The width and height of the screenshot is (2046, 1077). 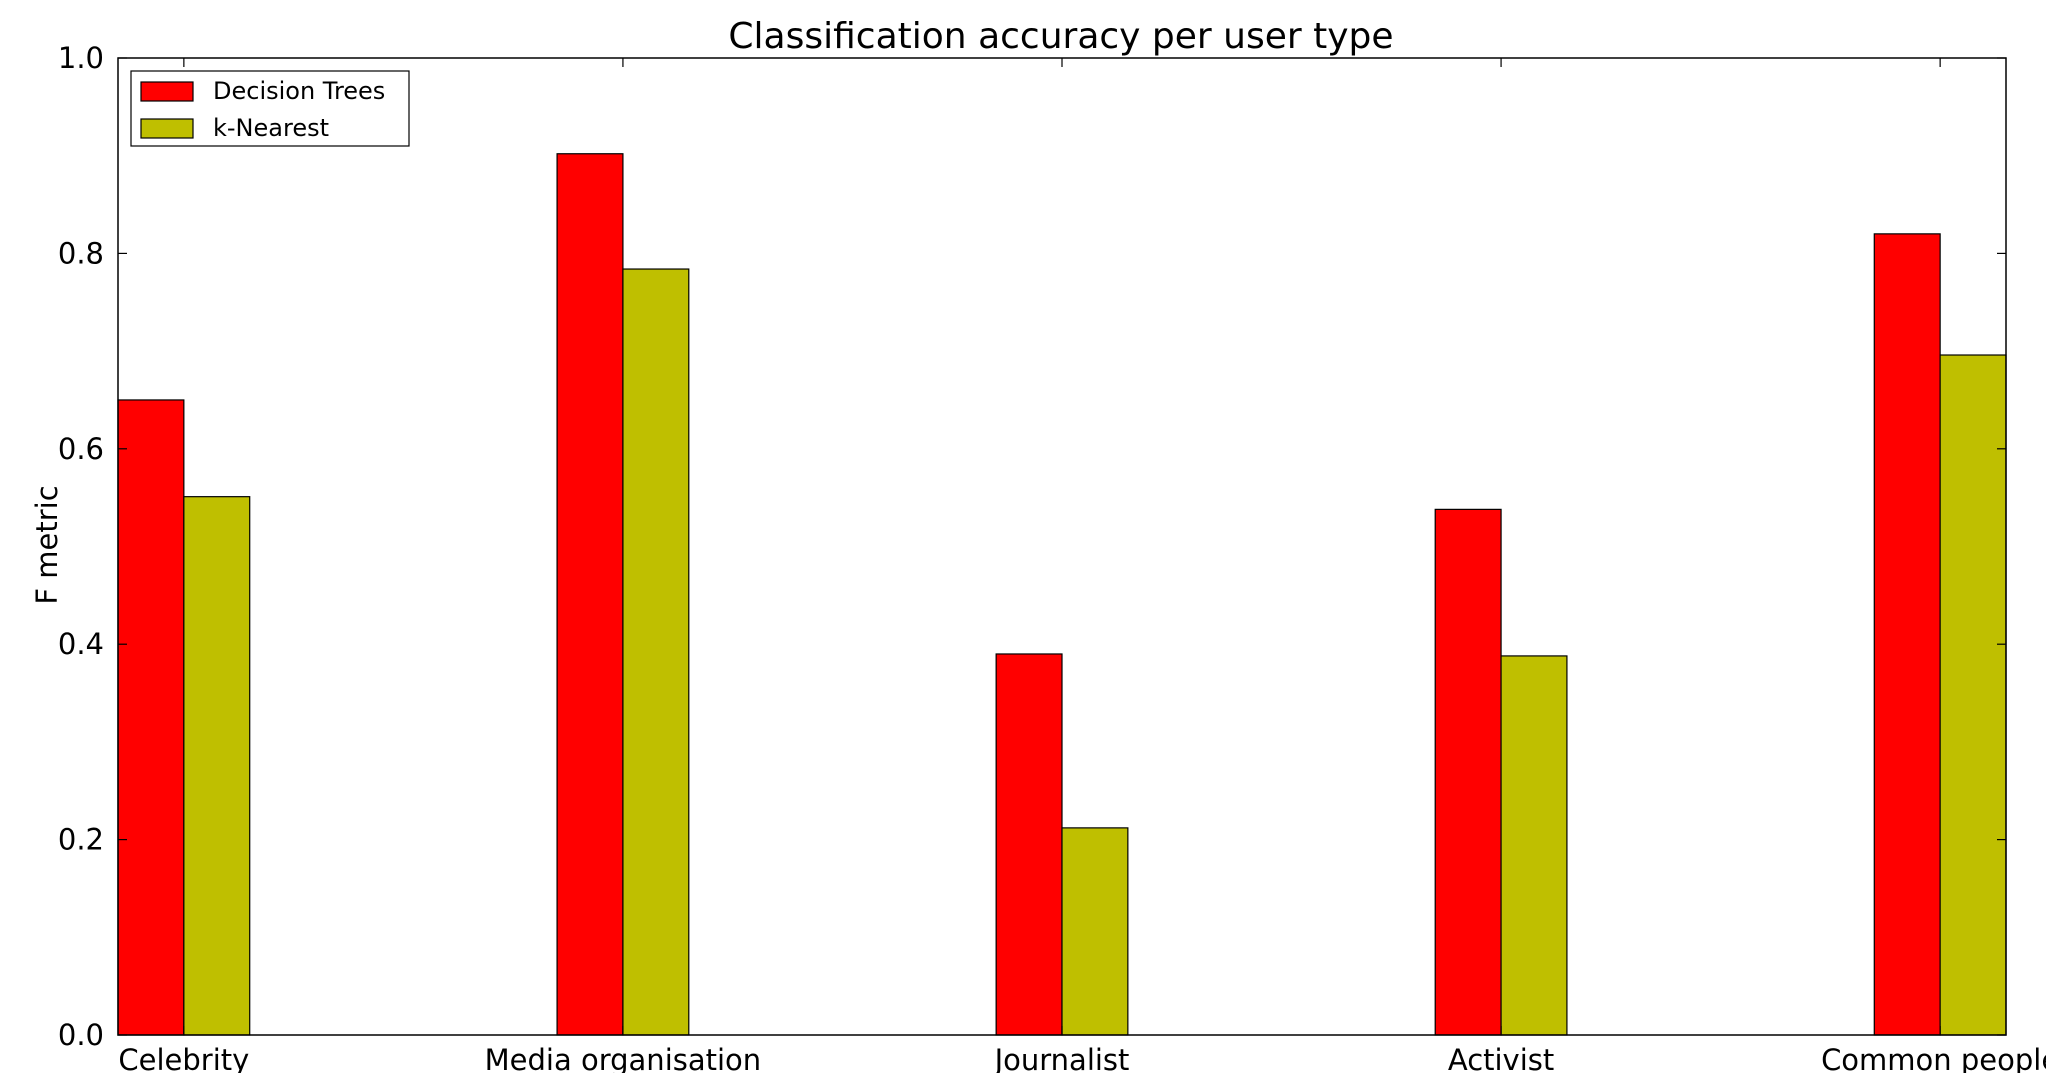 I want to click on x-tick-label: Celebrity, so click(x=183, y=1058).